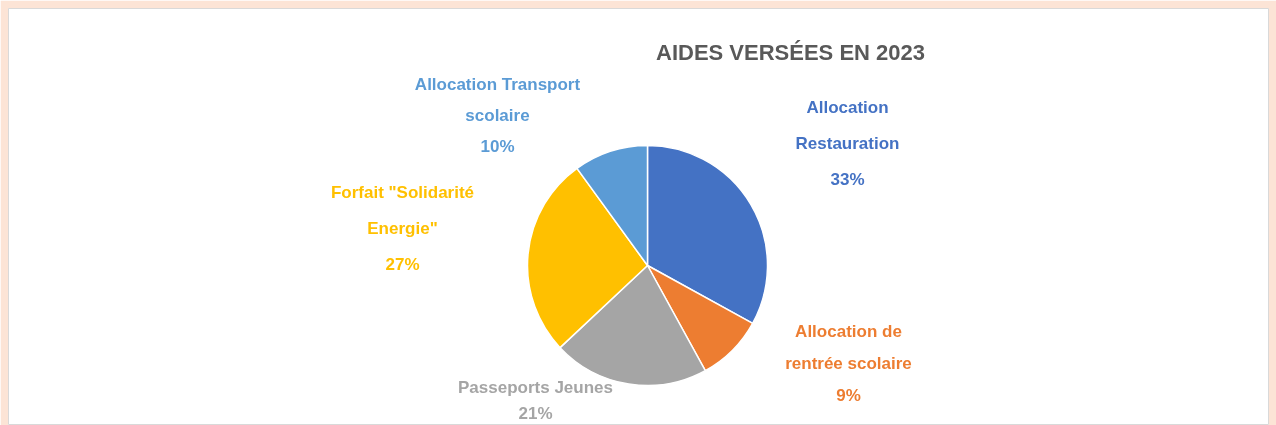 This screenshot has height=425, width=1276. Describe the element at coordinates (402, 264) in the screenshot. I see `data-label: 27%` at that location.